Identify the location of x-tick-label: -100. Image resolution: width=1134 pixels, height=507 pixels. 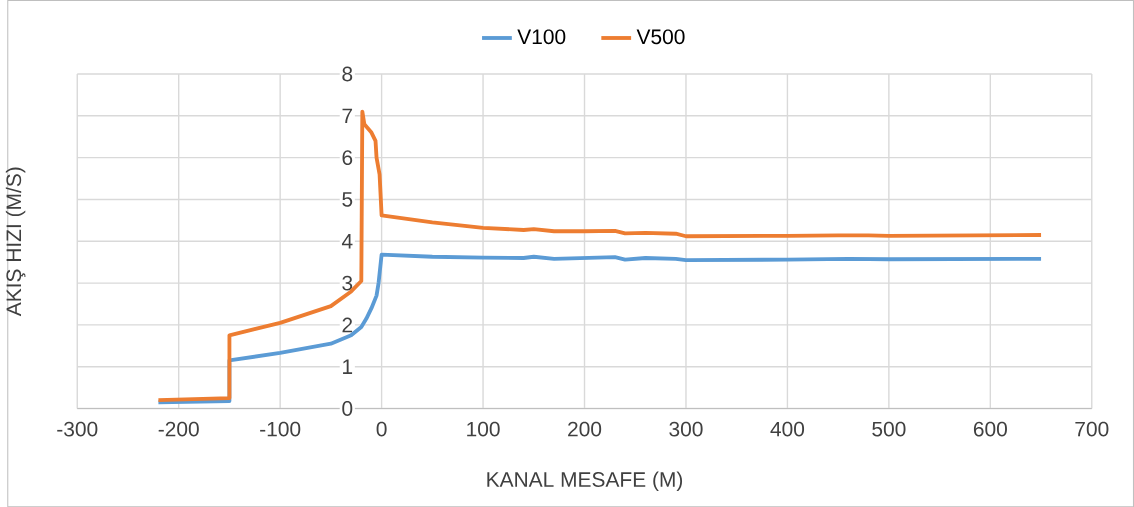
(280, 429).